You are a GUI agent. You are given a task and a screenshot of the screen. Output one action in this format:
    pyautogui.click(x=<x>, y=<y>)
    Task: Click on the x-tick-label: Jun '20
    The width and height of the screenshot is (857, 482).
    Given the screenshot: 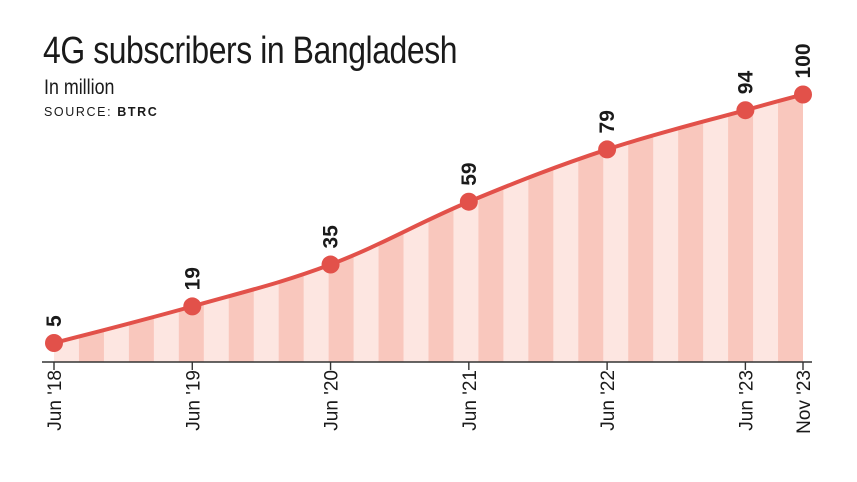 What is the action you would take?
    pyautogui.click(x=332, y=400)
    